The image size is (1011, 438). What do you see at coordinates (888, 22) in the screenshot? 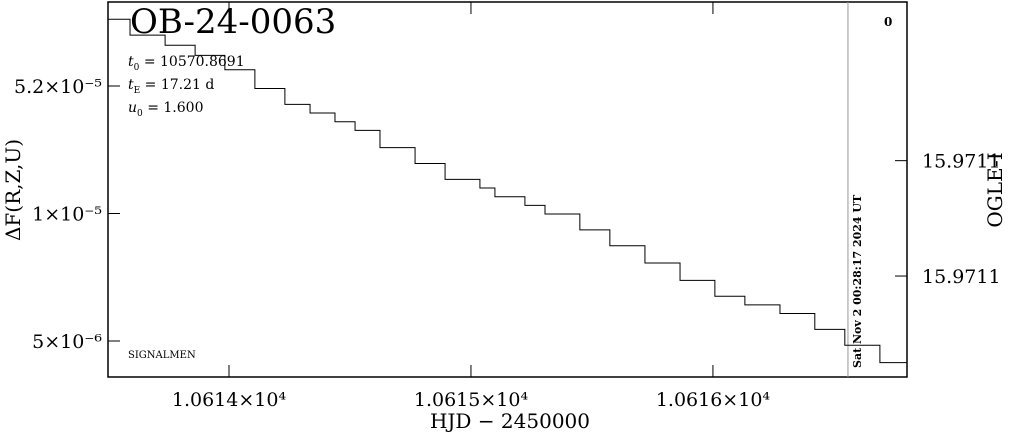
I see `corner-mark: 0` at bounding box center [888, 22].